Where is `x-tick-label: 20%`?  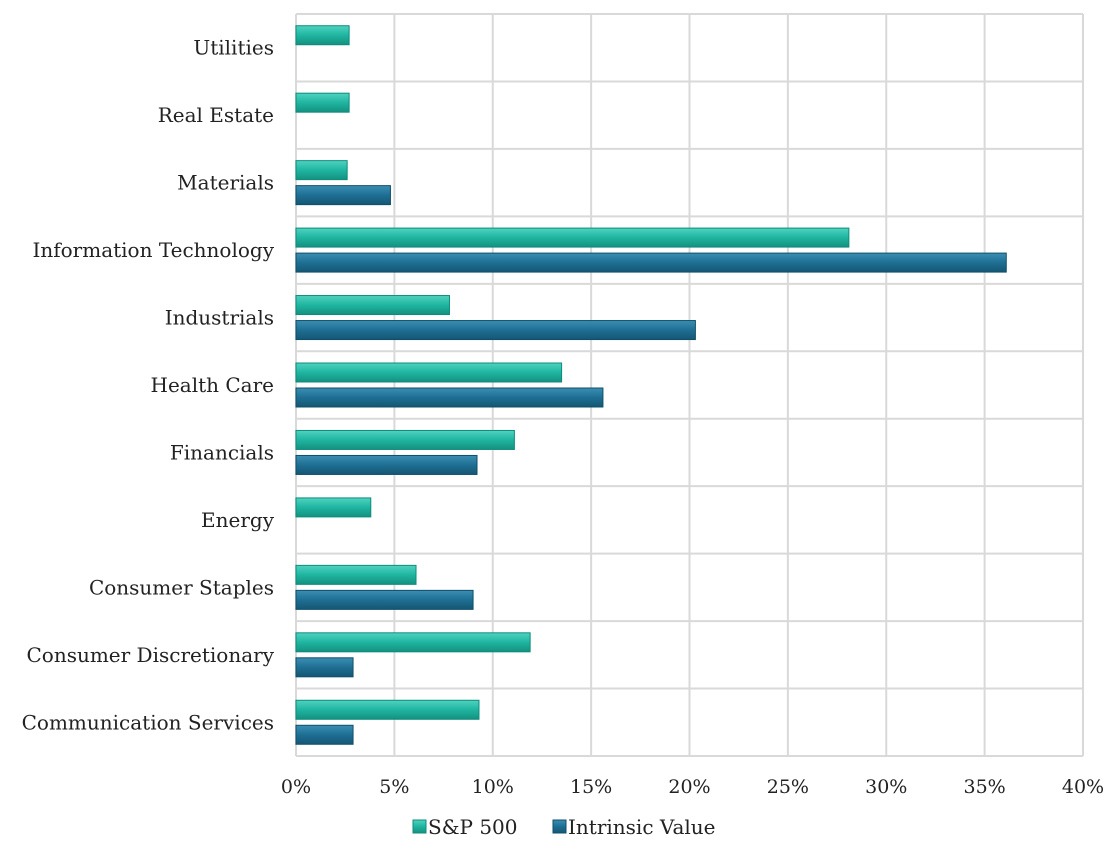 x-tick-label: 20% is located at coordinates (689, 787).